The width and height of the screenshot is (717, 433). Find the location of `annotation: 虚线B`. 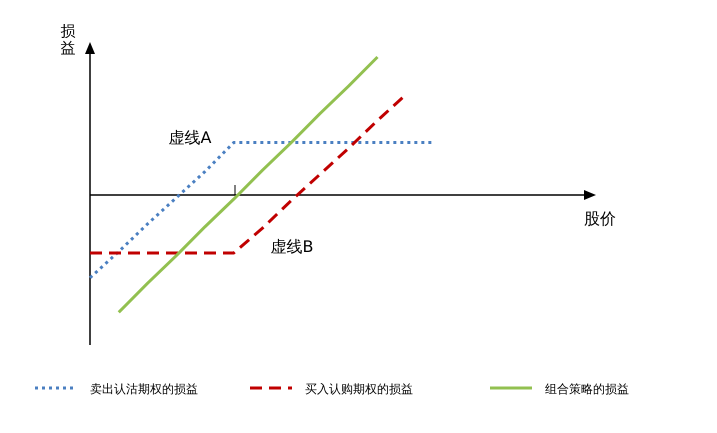

annotation: 虚线B is located at coordinates (292, 246).